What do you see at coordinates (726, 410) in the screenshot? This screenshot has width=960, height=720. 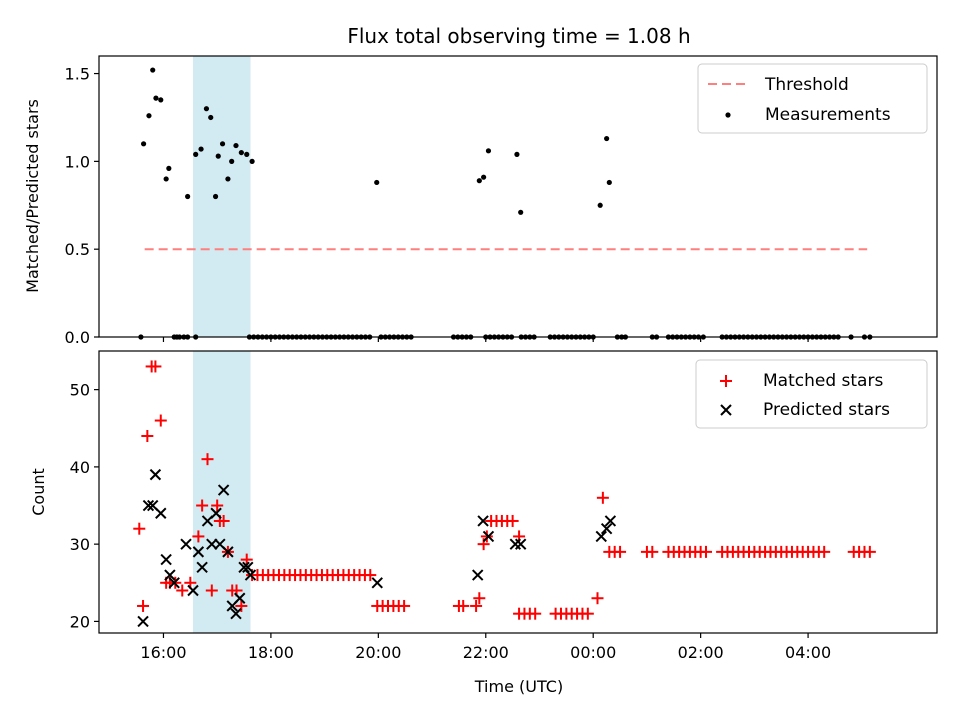 I see `legend-predicted-swatch` at bounding box center [726, 410].